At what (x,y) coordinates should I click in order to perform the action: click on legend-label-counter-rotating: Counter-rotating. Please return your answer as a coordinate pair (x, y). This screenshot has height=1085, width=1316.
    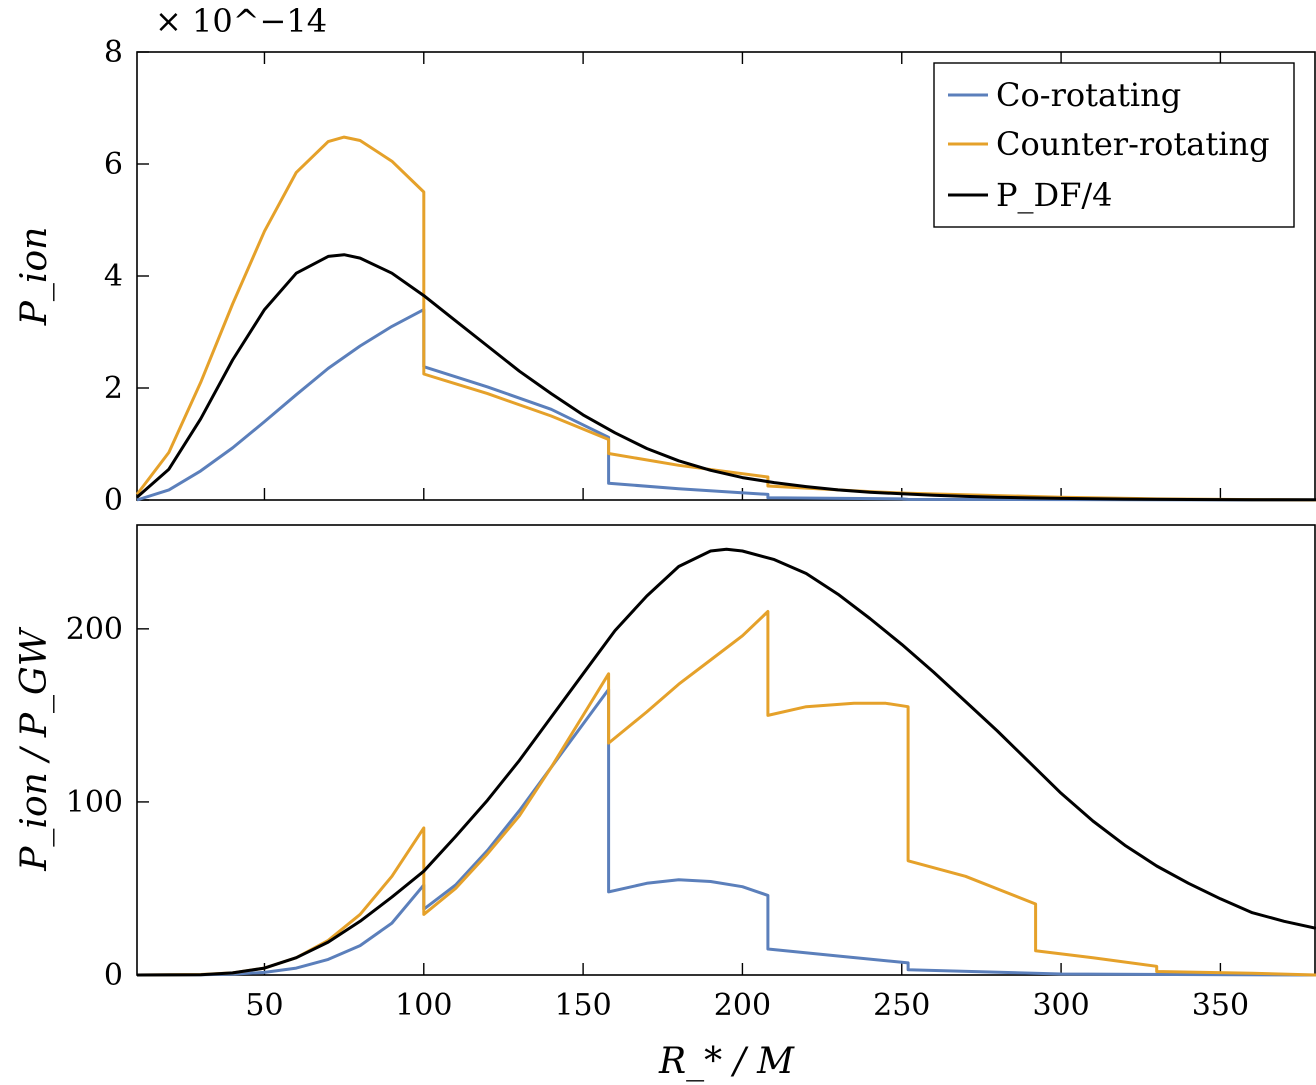
    Looking at the image, I should click on (1133, 144).